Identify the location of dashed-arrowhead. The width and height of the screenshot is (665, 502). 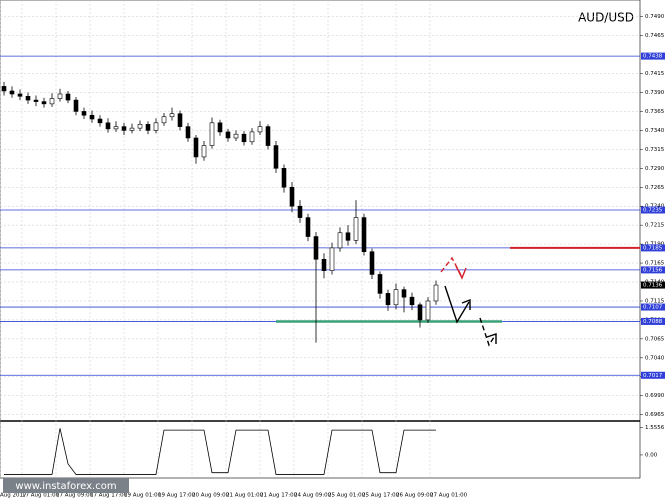
(491, 338).